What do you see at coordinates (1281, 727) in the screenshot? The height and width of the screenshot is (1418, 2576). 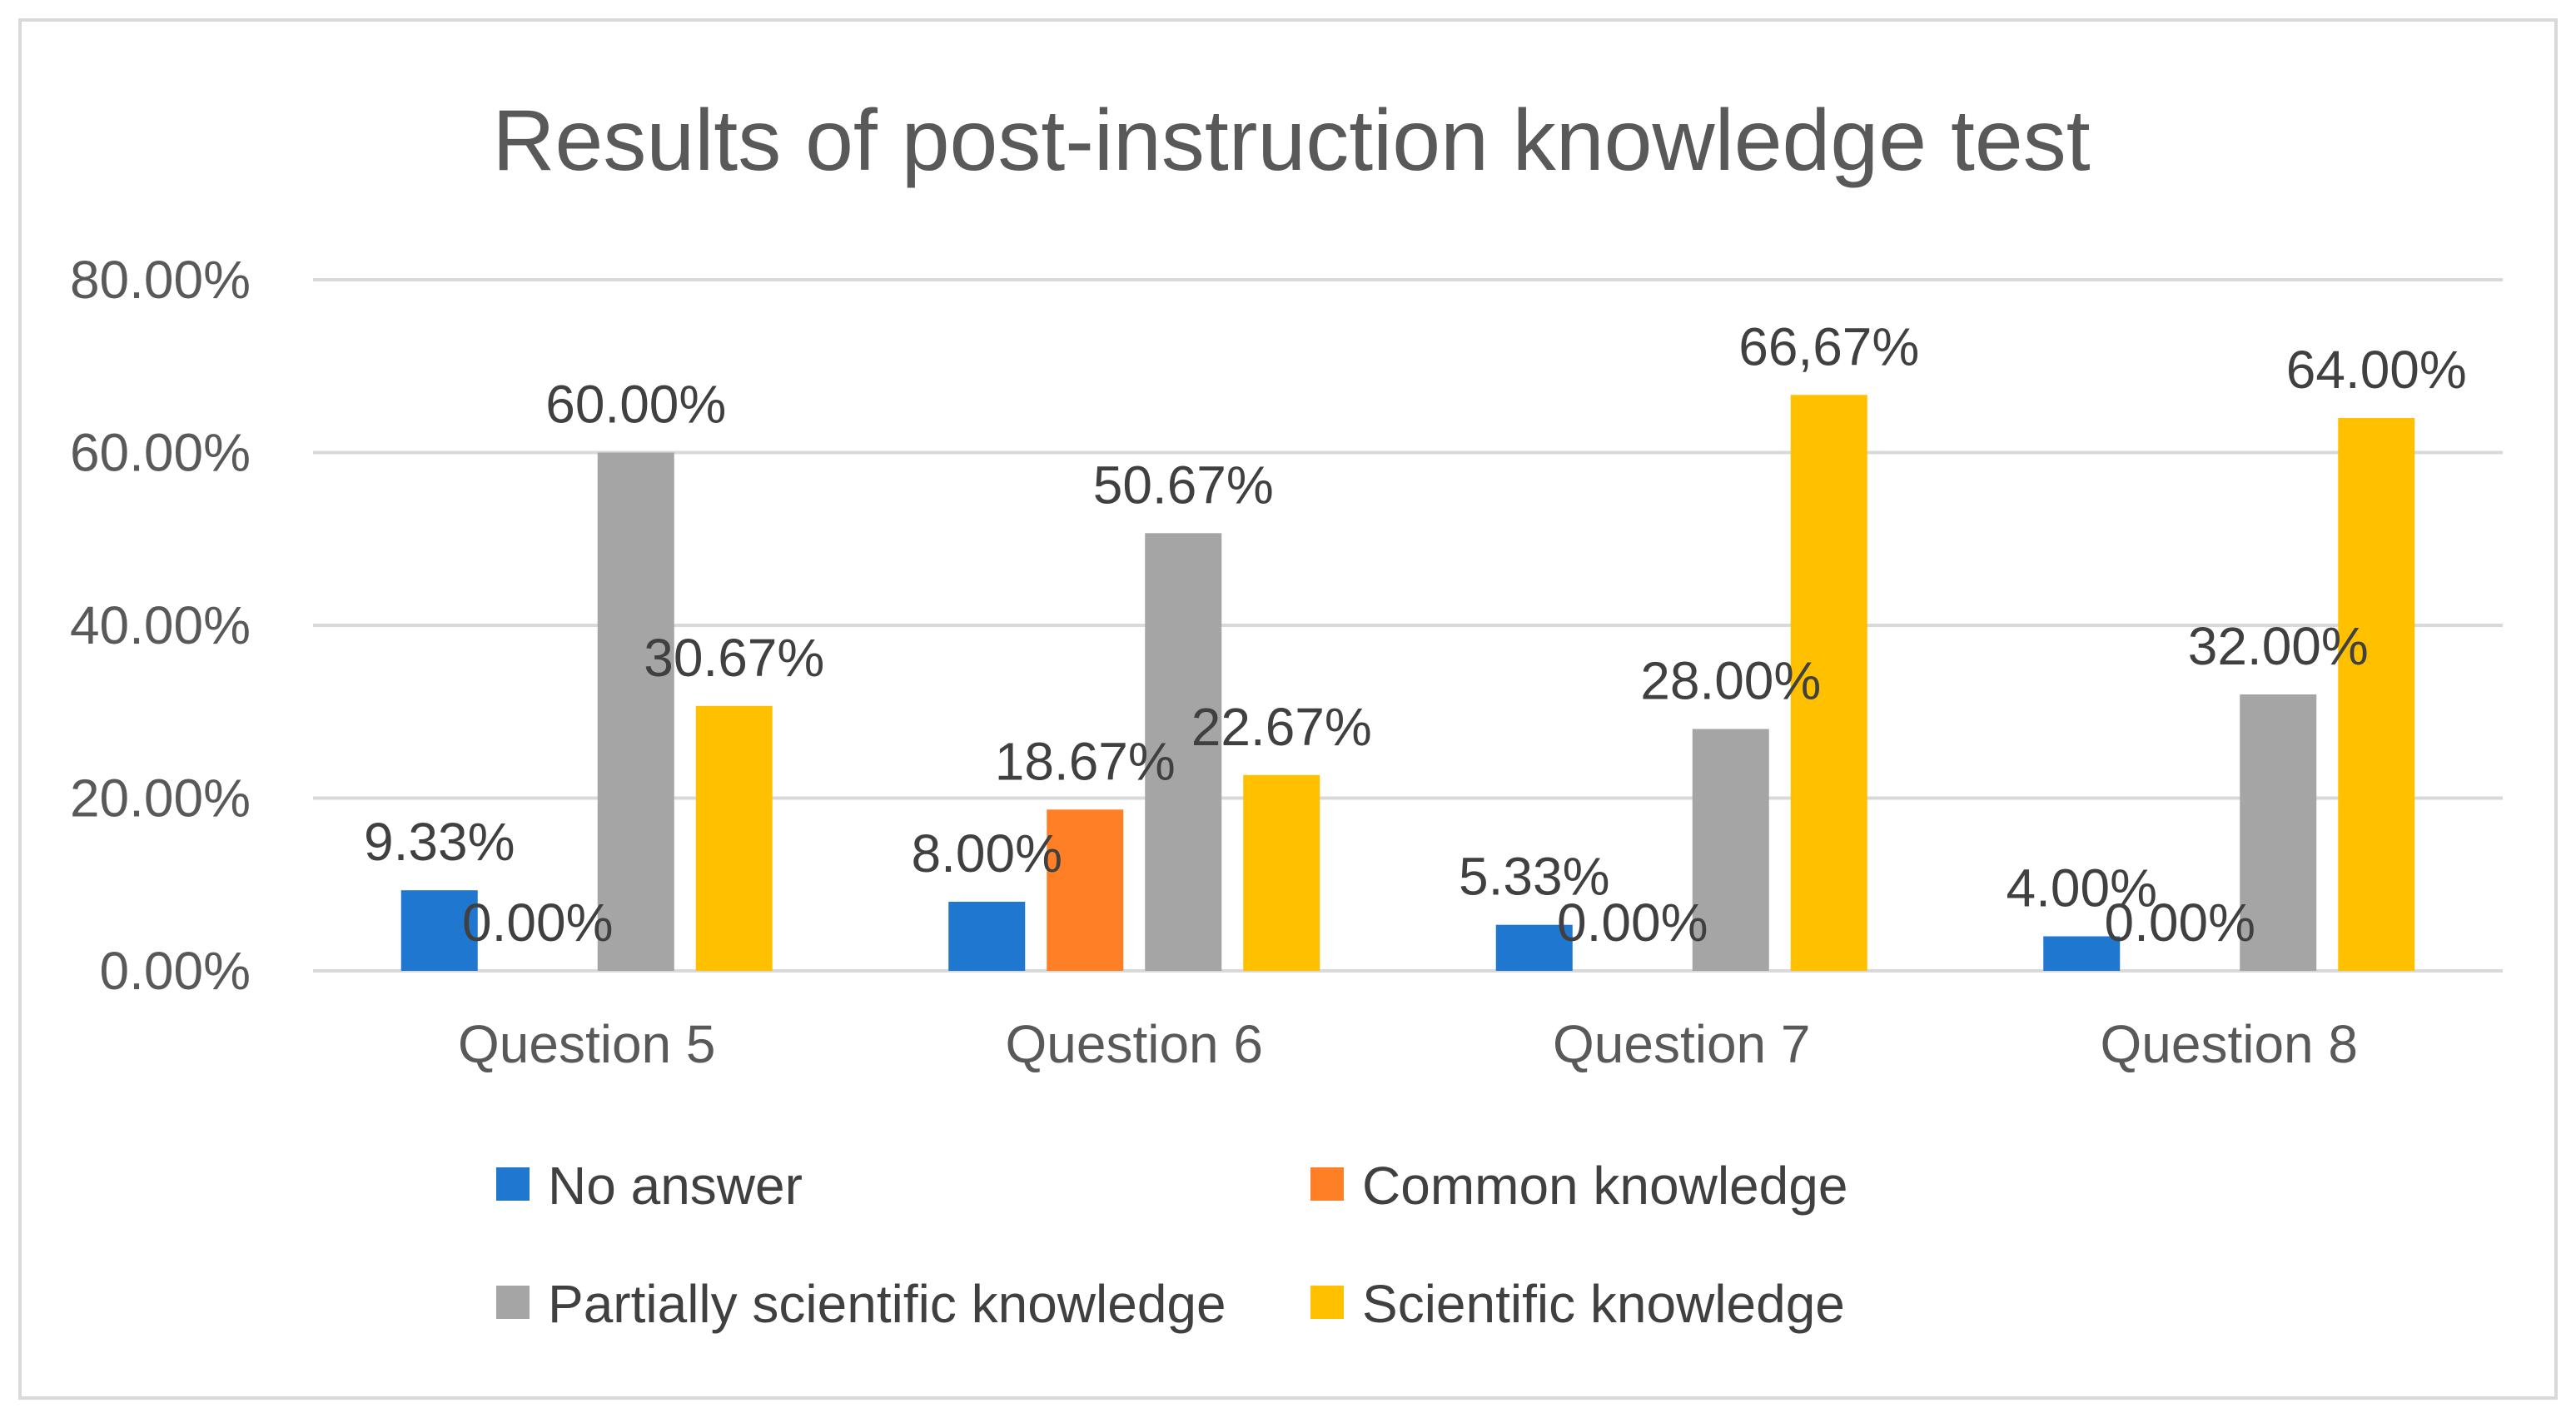 I see `data-label: 22.67%` at bounding box center [1281, 727].